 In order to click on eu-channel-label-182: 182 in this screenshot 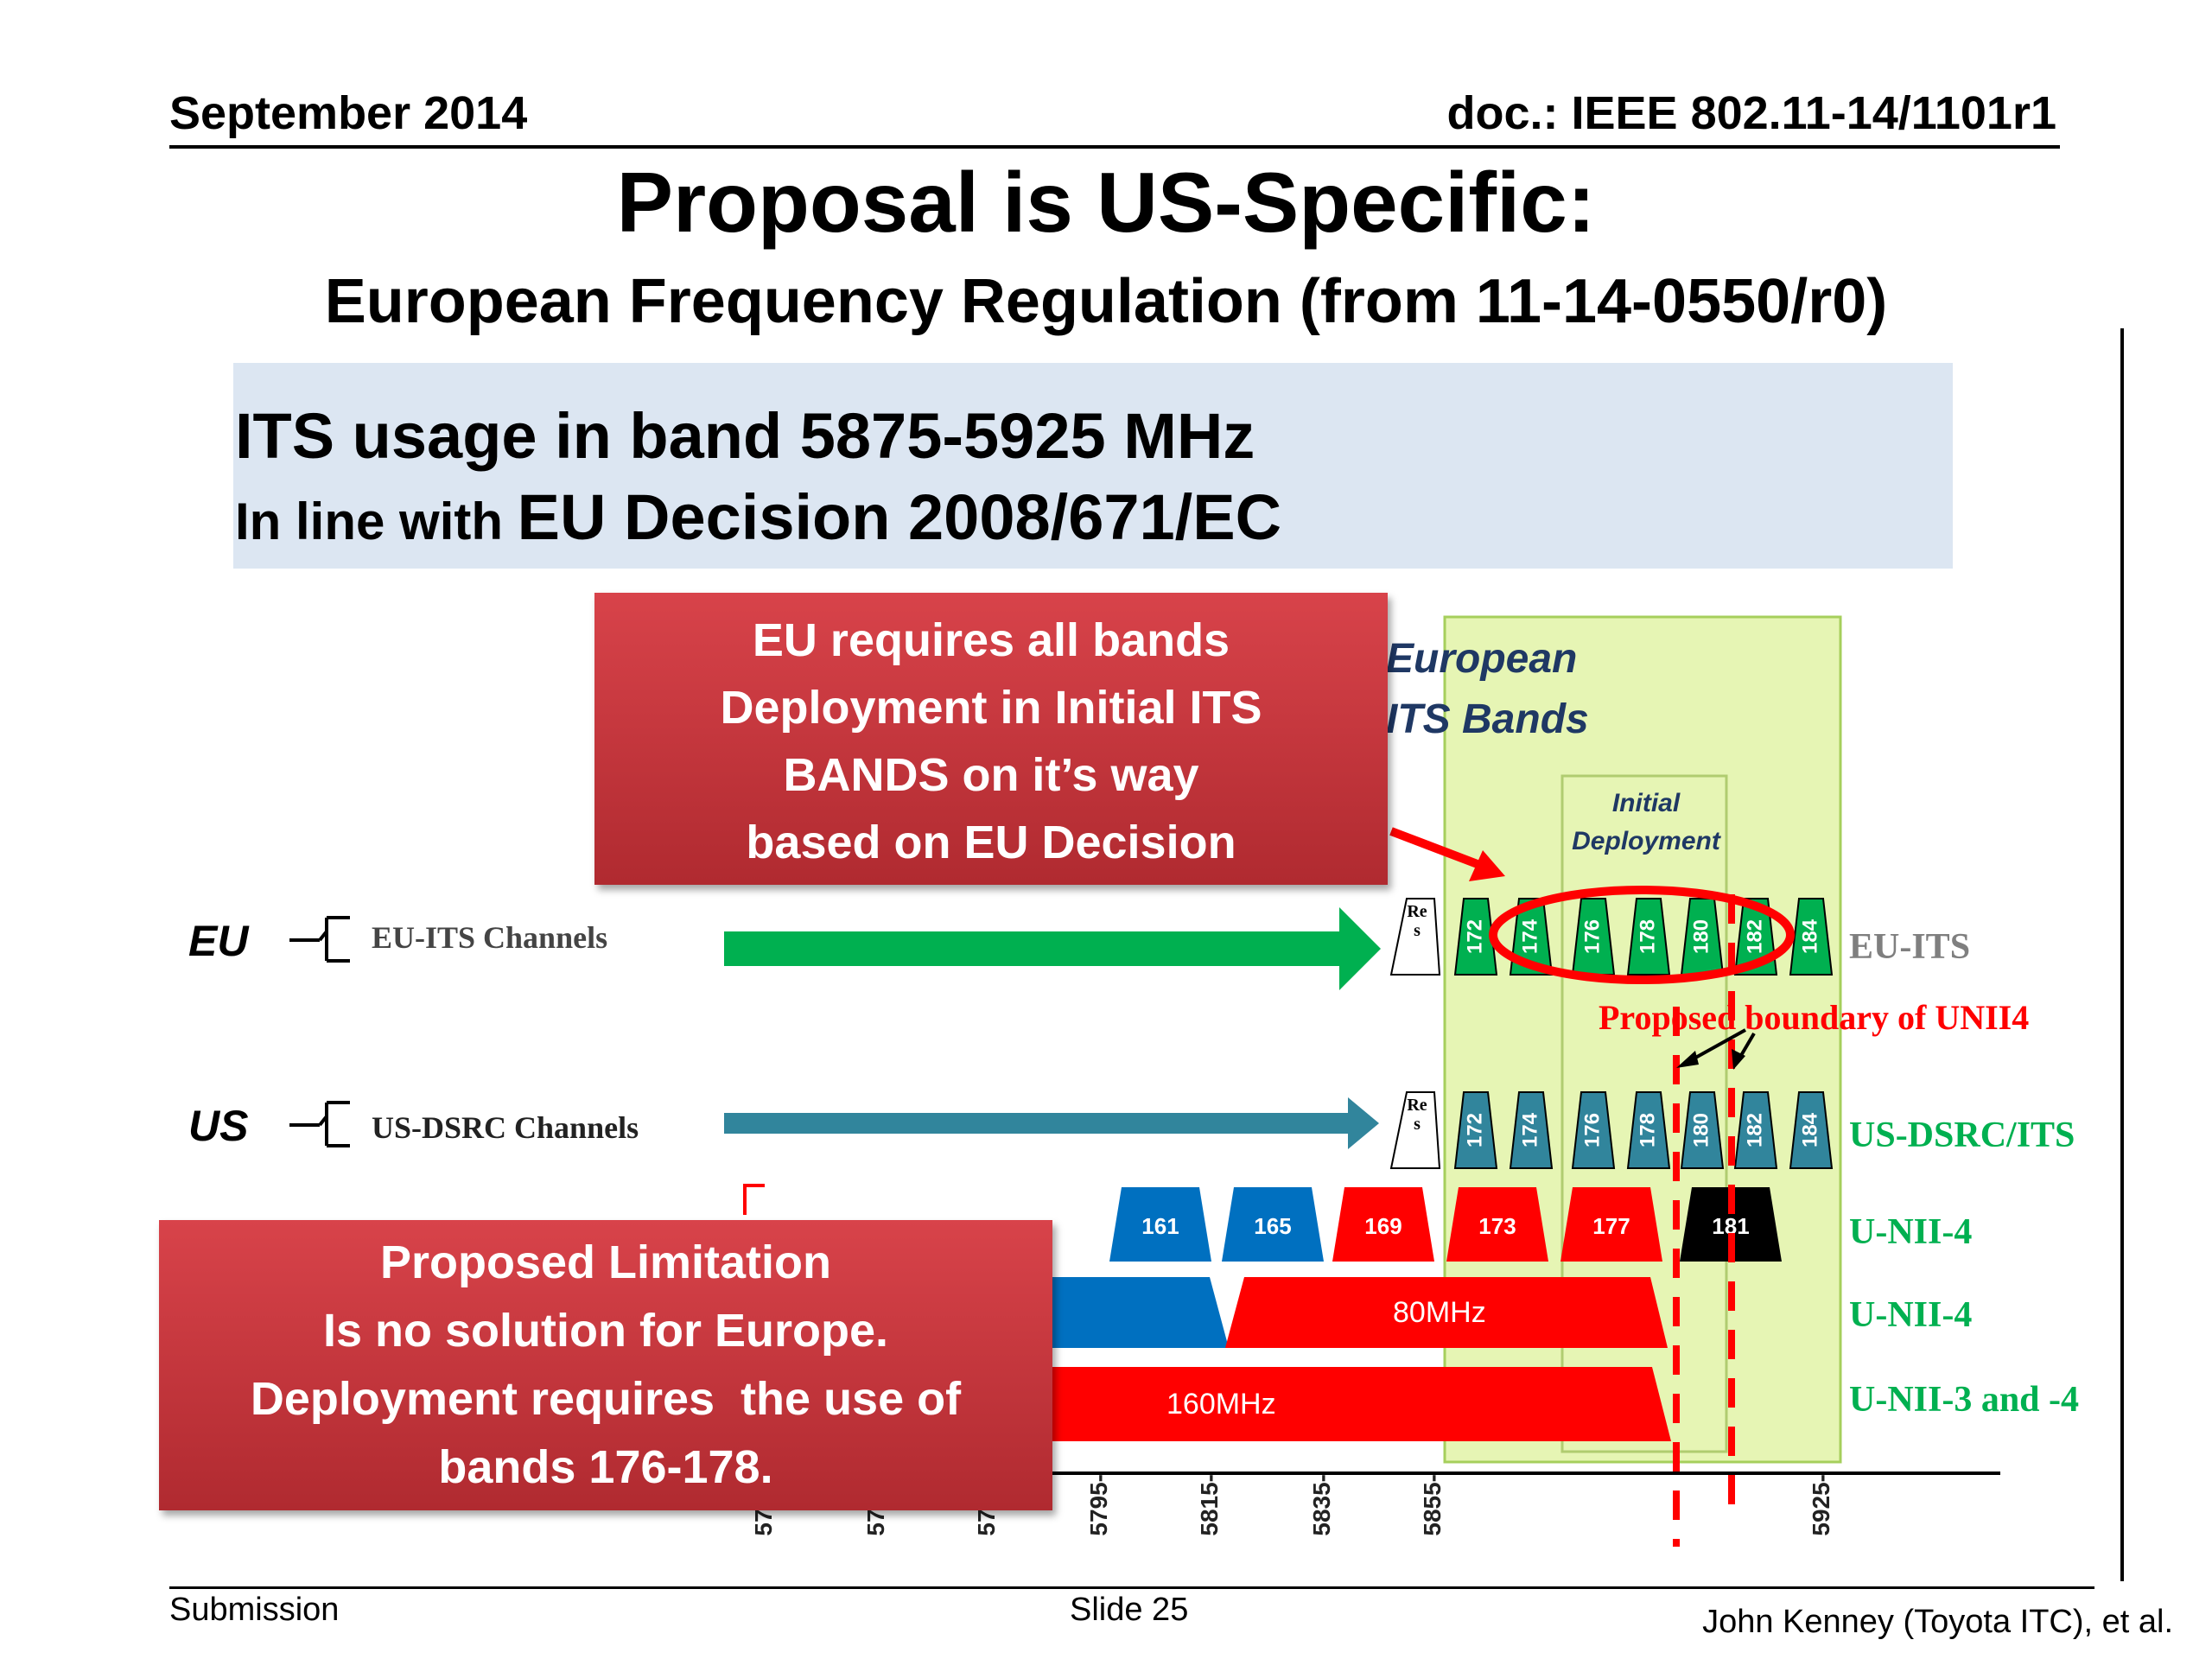, I will do `click(1754, 936)`.